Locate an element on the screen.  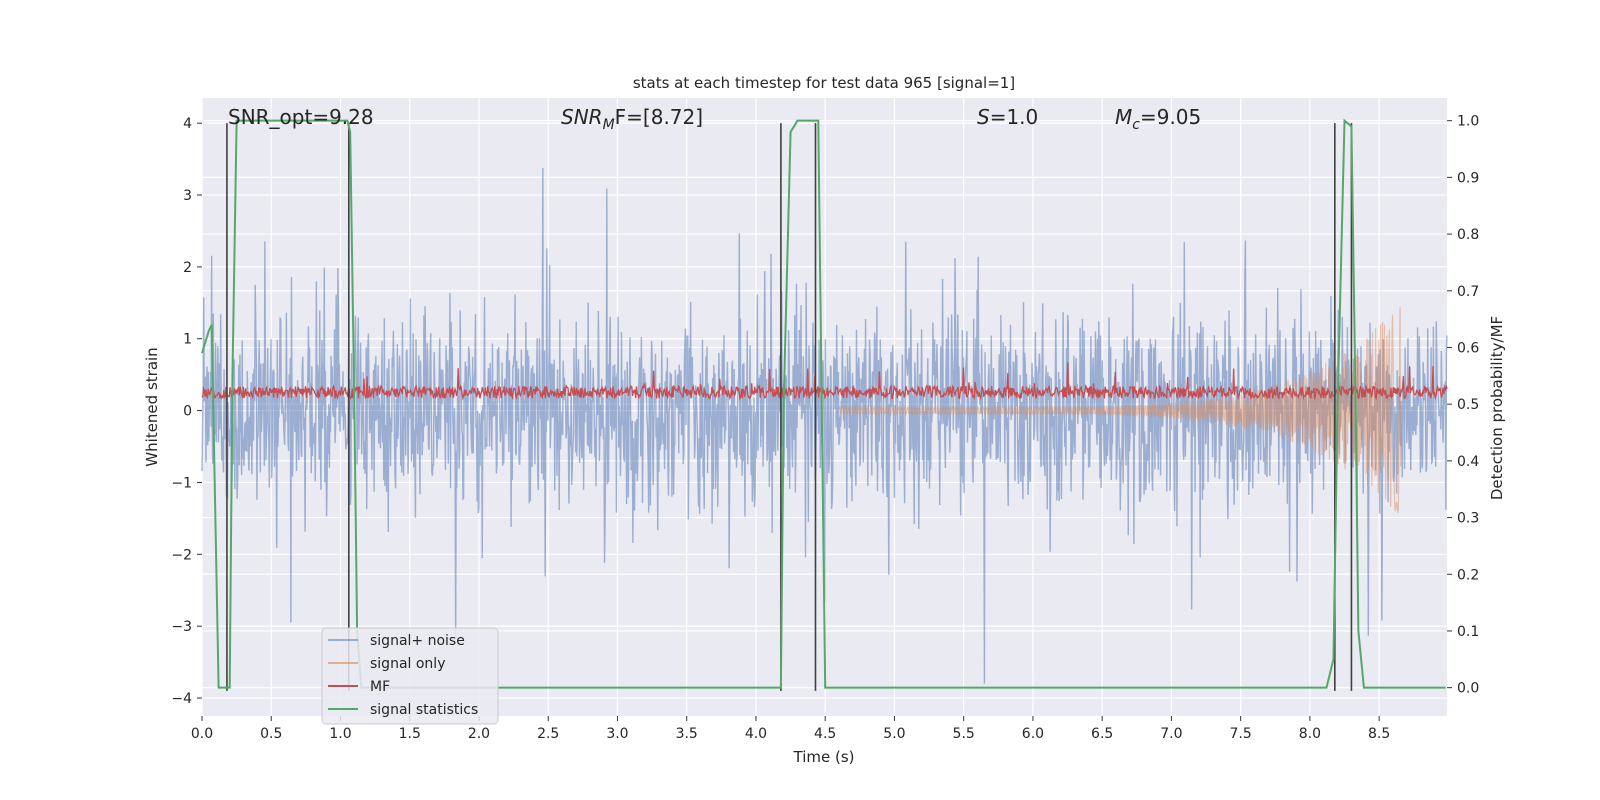
x-tick-label: 4.5 is located at coordinates (825, 734).